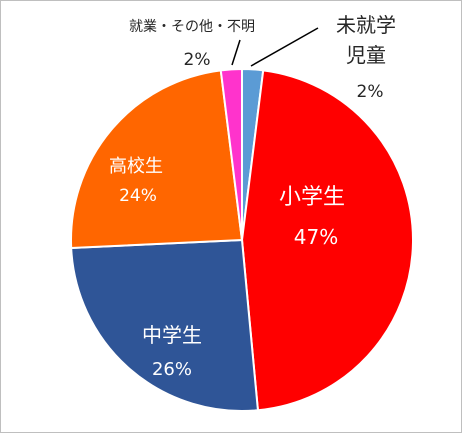 The width and height of the screenshot is (462, 433). What do you see at coordinates (366, 25) in the screenshot?
I see `slice-label-preschool: 未就学` at bounding box center [366, 25].